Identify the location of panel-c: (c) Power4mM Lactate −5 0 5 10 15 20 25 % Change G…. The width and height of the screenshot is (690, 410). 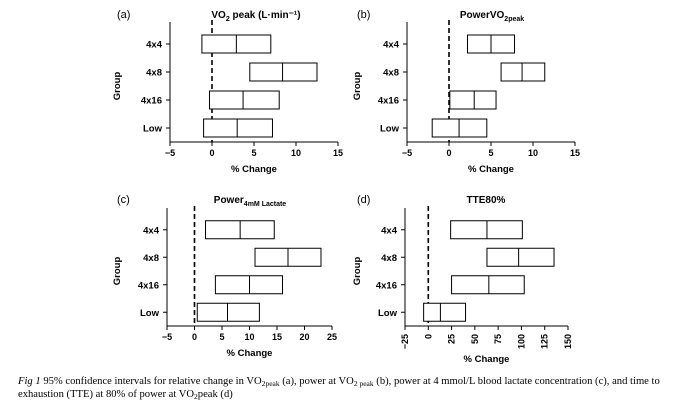
(224, 276).